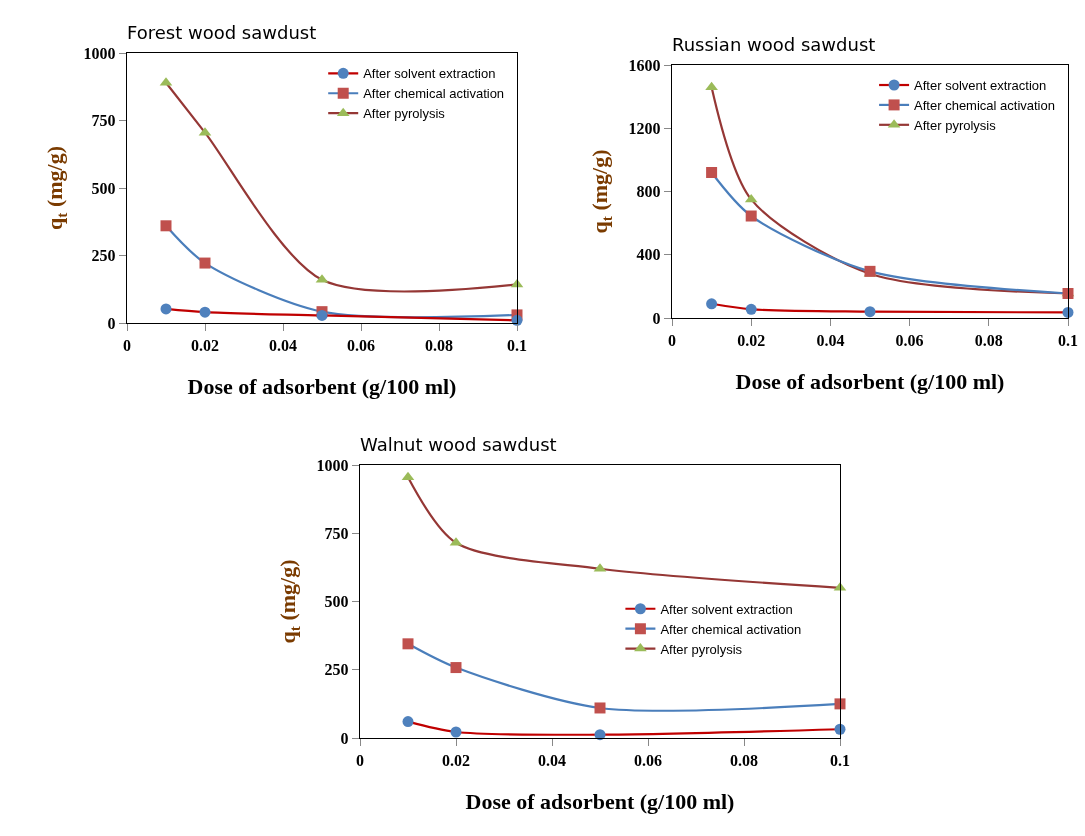 This screenshot has height=836, width=1085. I want to click on chart-title: Forest wood sawdust, so click(222, 32).